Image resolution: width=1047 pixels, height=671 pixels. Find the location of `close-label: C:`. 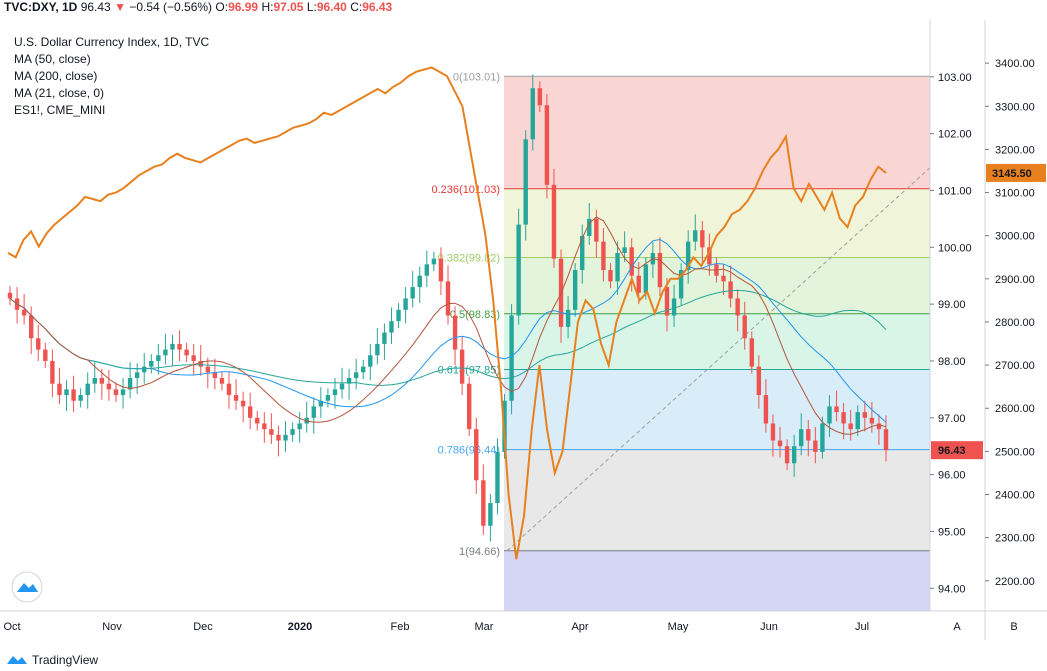

close-label: C: is located at coordinates (356, 7).